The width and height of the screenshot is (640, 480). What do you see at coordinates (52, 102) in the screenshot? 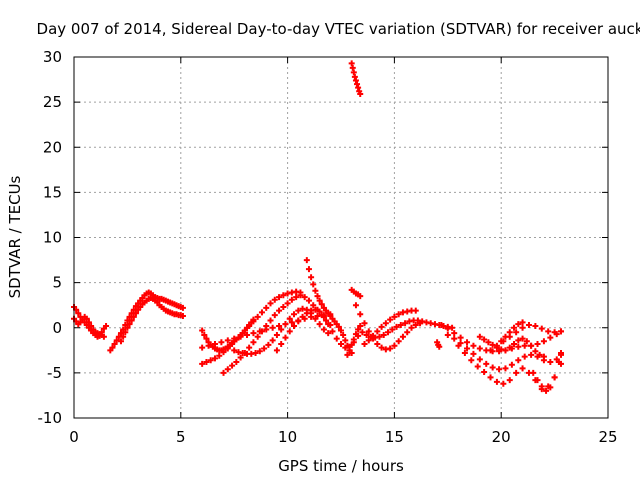
I see `y-tick-label: 25` at bounding box center [52, 102].